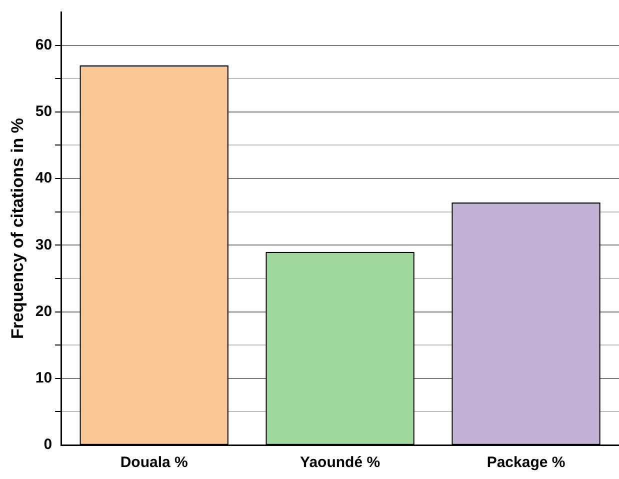  What do you see at coordinates (43, 111) in the screenshot?
I see `y-tick-label: 50` at bounding box center [43, 111].